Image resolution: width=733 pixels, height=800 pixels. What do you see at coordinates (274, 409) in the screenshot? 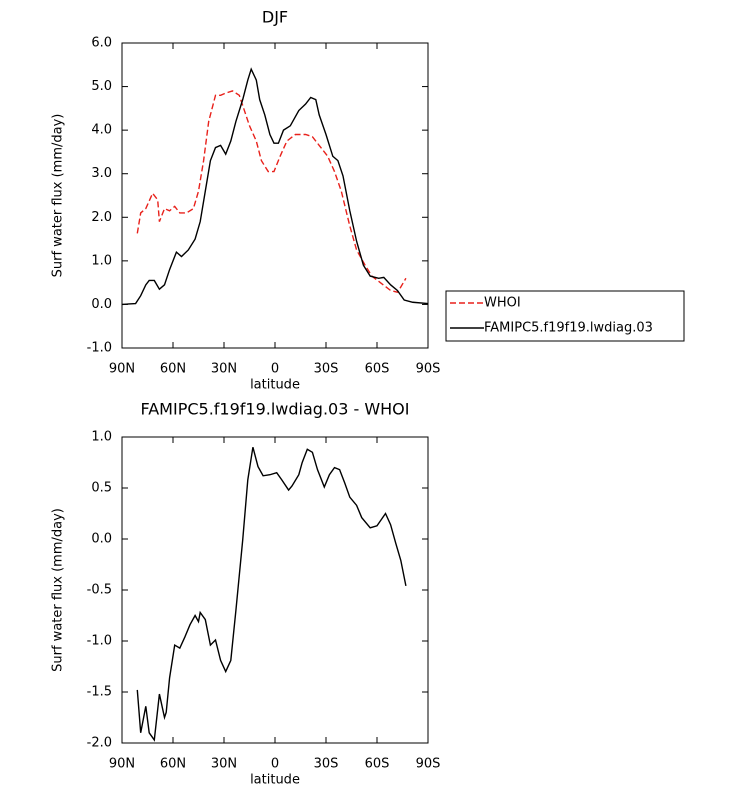
I see `chart-title: FAMIPC5.f19f19.lwdiag.03 - WHOI` at bounding box center [274, 409].